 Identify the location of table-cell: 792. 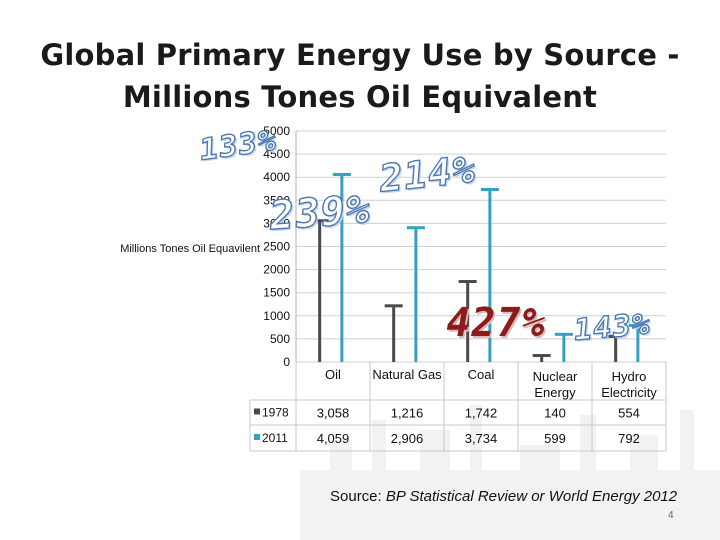
(629, 438).